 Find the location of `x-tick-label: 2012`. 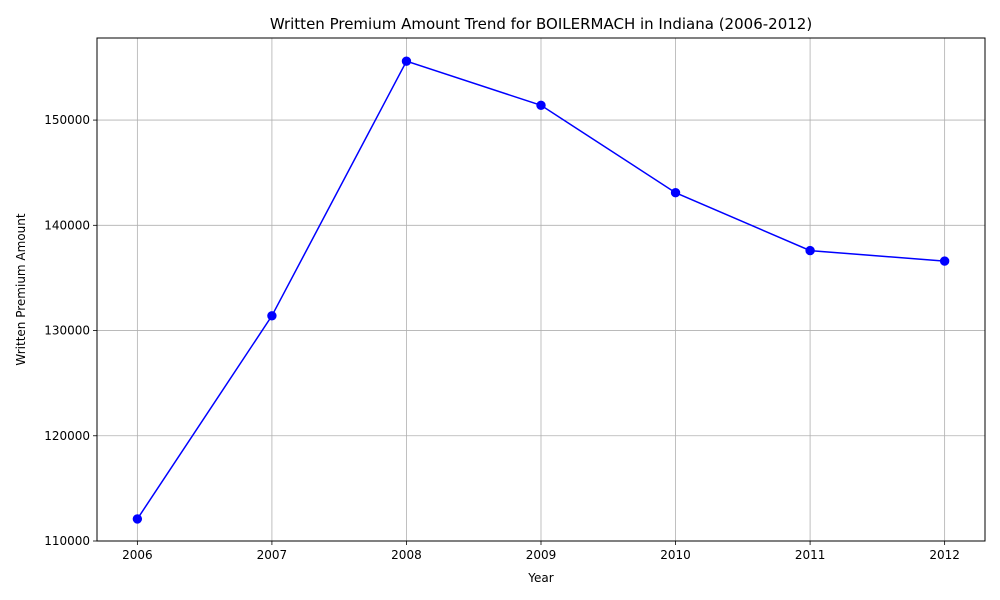

x-tick-label: 2012 is located at coordinates (944, 555).